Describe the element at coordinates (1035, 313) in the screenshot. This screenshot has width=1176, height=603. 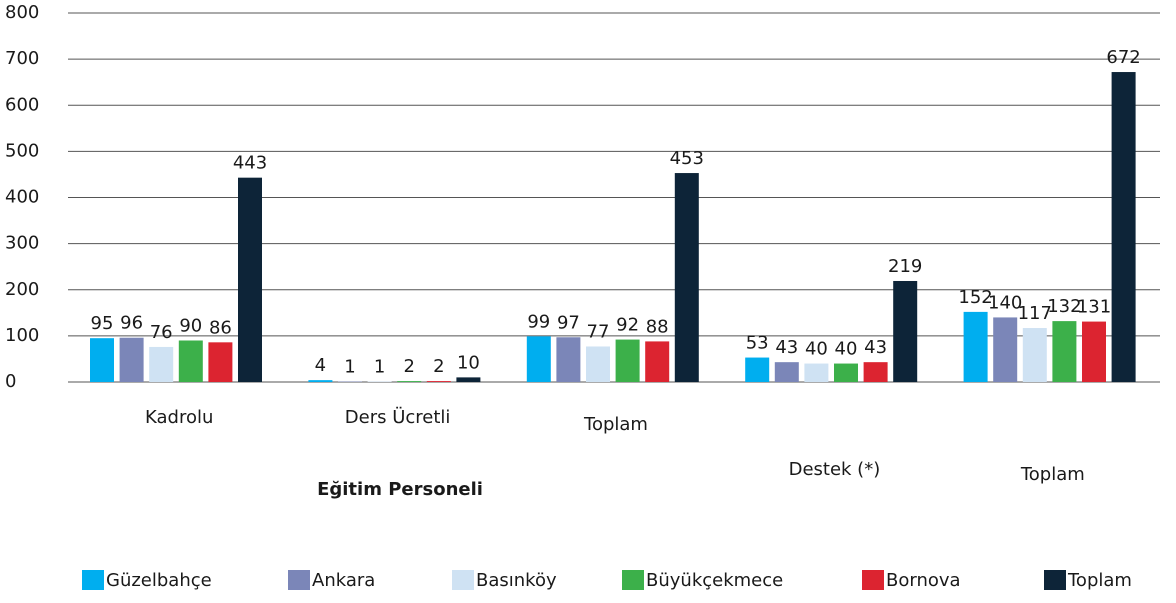
I see `value-label: 117` at that location.